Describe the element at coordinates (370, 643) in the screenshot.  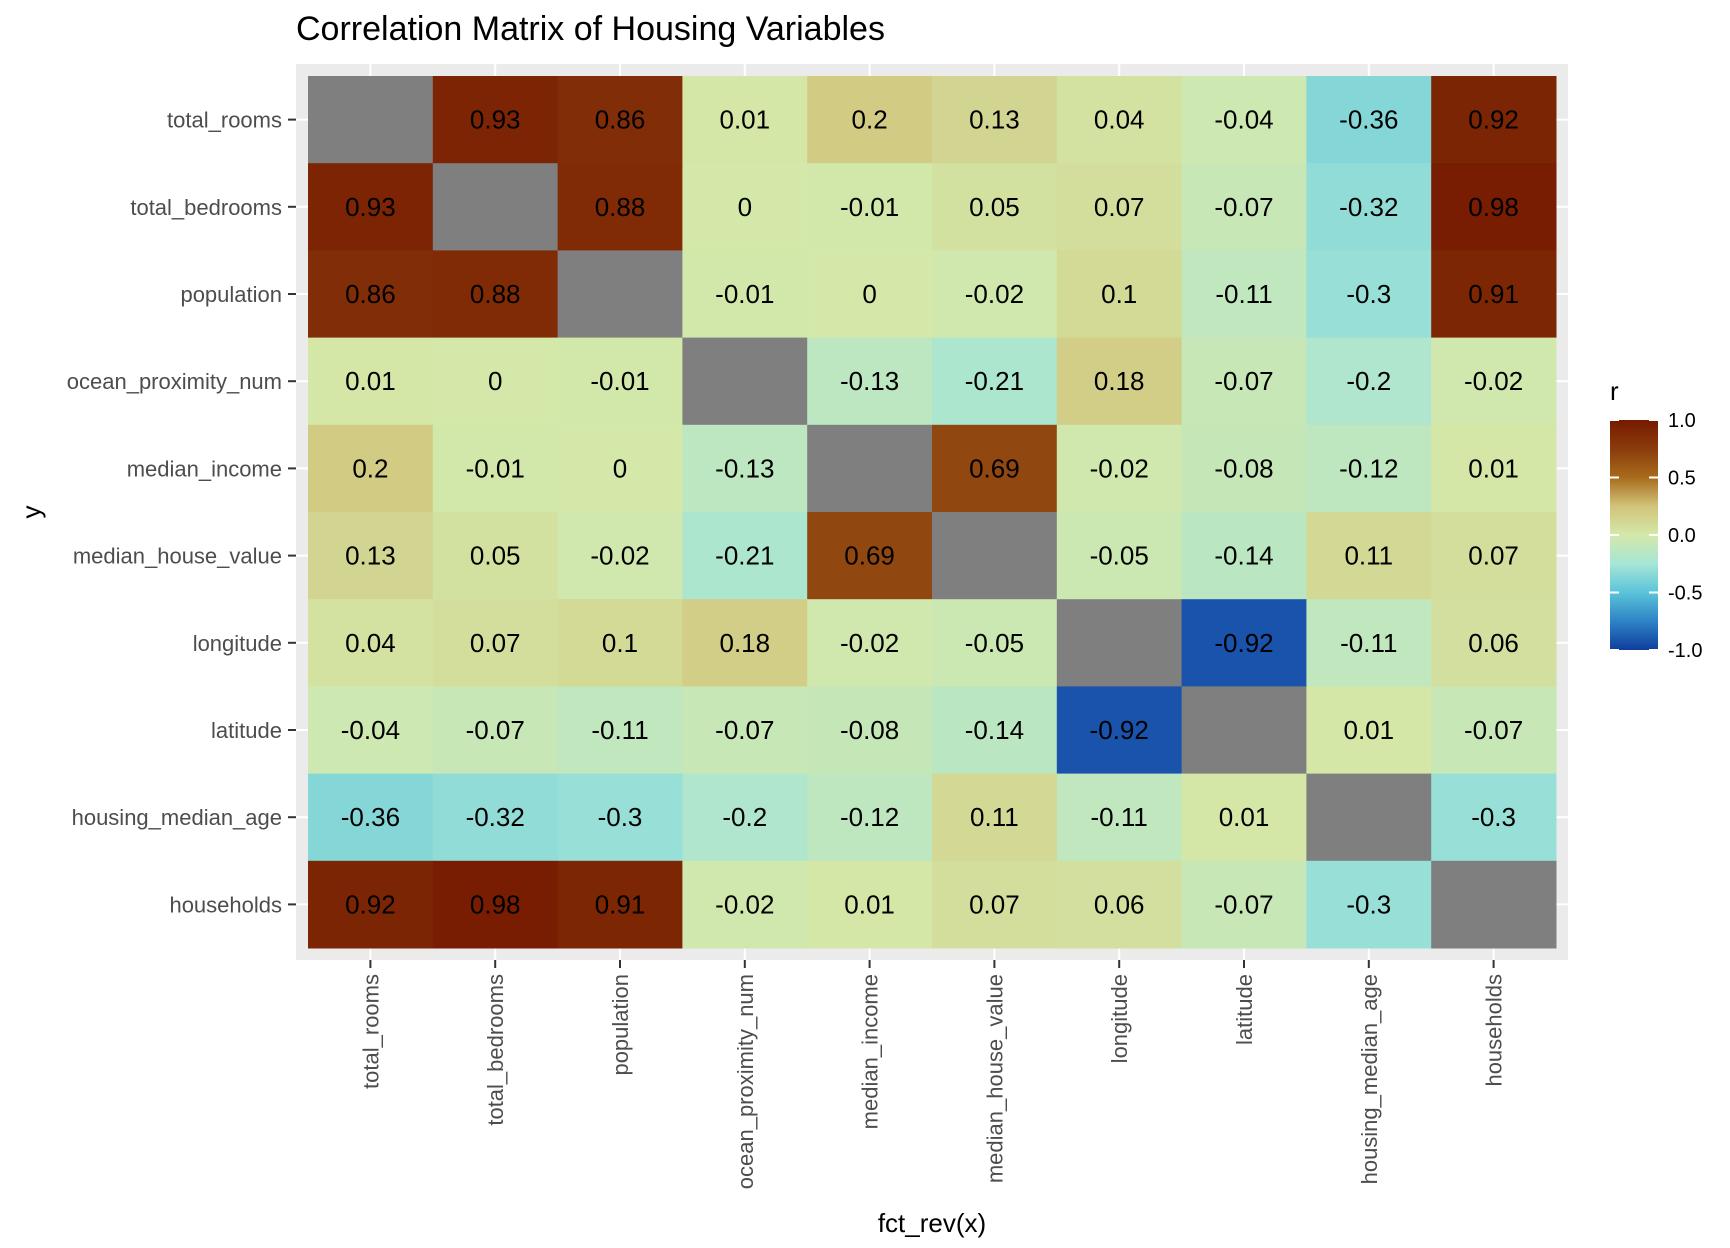
I see `cell-value-label: 0.04` at that location.